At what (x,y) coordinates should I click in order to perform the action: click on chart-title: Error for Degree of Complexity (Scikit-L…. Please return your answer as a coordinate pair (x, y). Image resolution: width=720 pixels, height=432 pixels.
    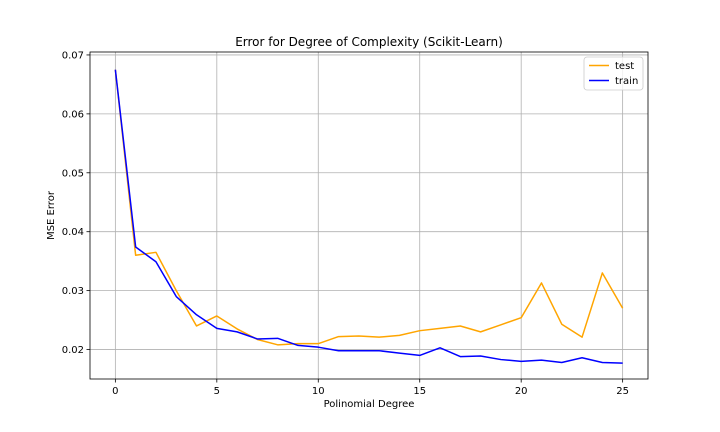
    Looking at the image, I should click on (369, 42).